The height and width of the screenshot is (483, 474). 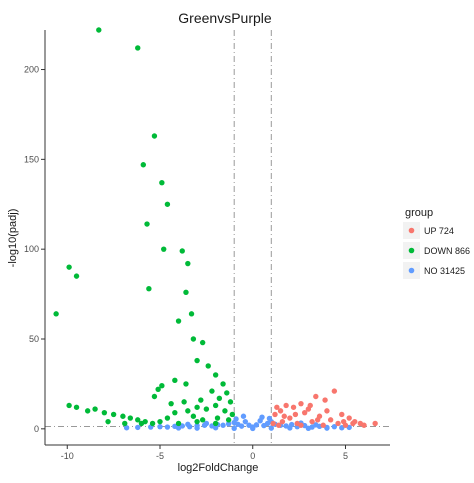 What do you see at coordinates (31, 70) in the screenshot?
I see `y-tick-label: 200` at bounding box center [31, 70].